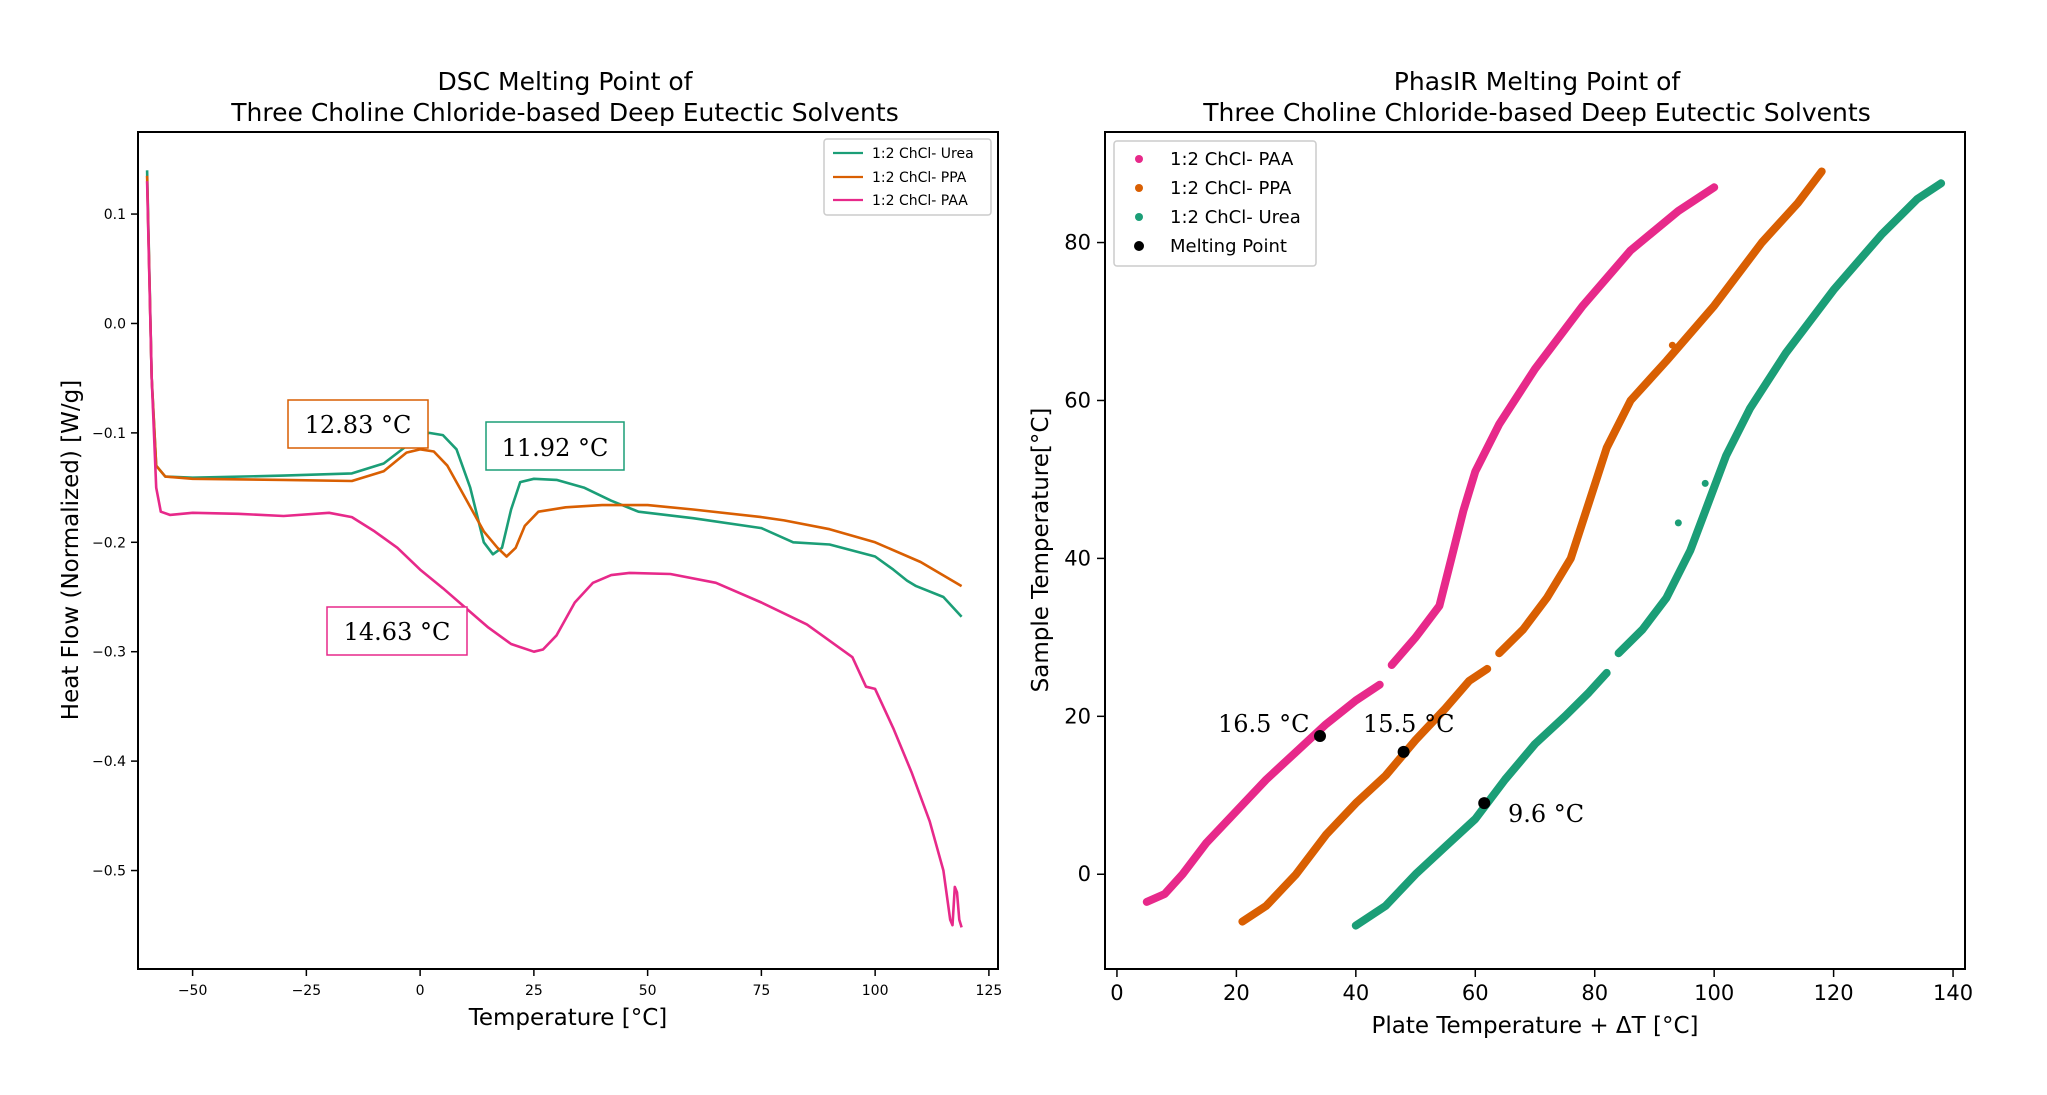 The height and width of the screenshot is (1095, 2047). What do you see at coordinates (1953, 993) in the screenshot?
I see `phasir-x-tick-label: 140` at bounding box center [1953, 993].